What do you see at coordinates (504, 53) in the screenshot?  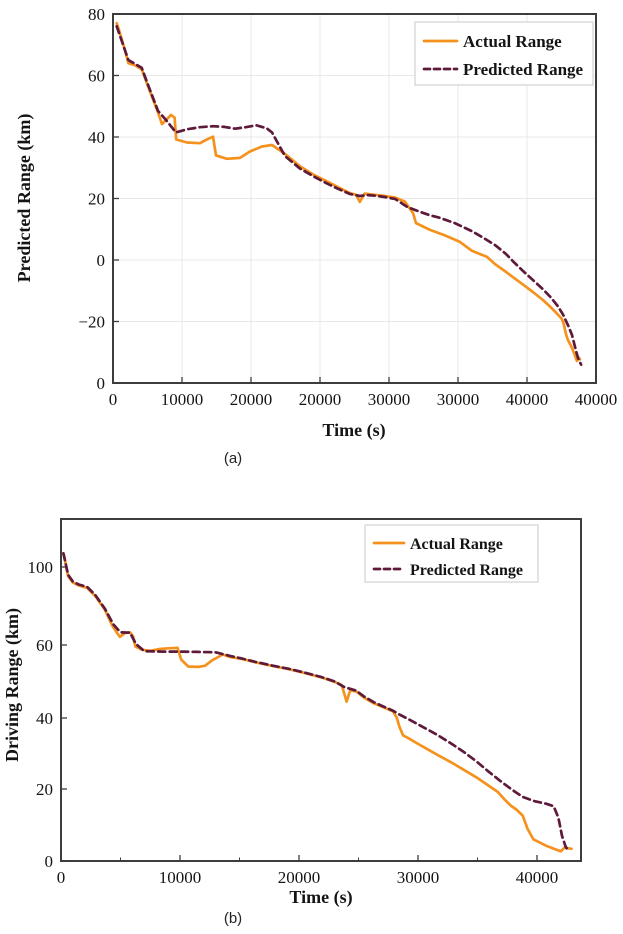 I see `legend-a: Actual Range Predicted Range` at bounding box center [504, 53].